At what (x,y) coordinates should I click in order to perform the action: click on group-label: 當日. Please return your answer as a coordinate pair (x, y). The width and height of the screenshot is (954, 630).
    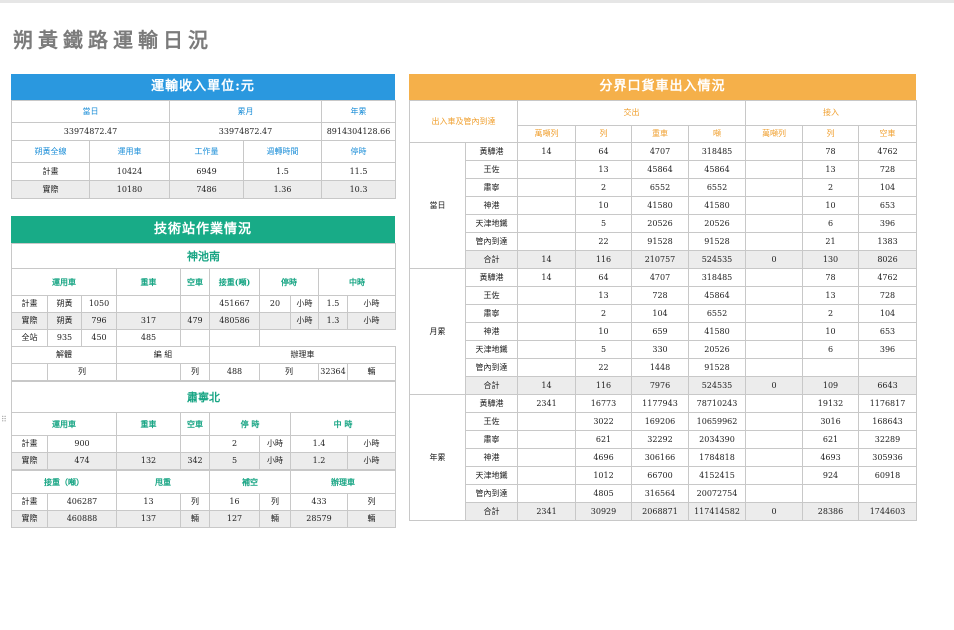
    Looking at the image, I should click on (437, 205).